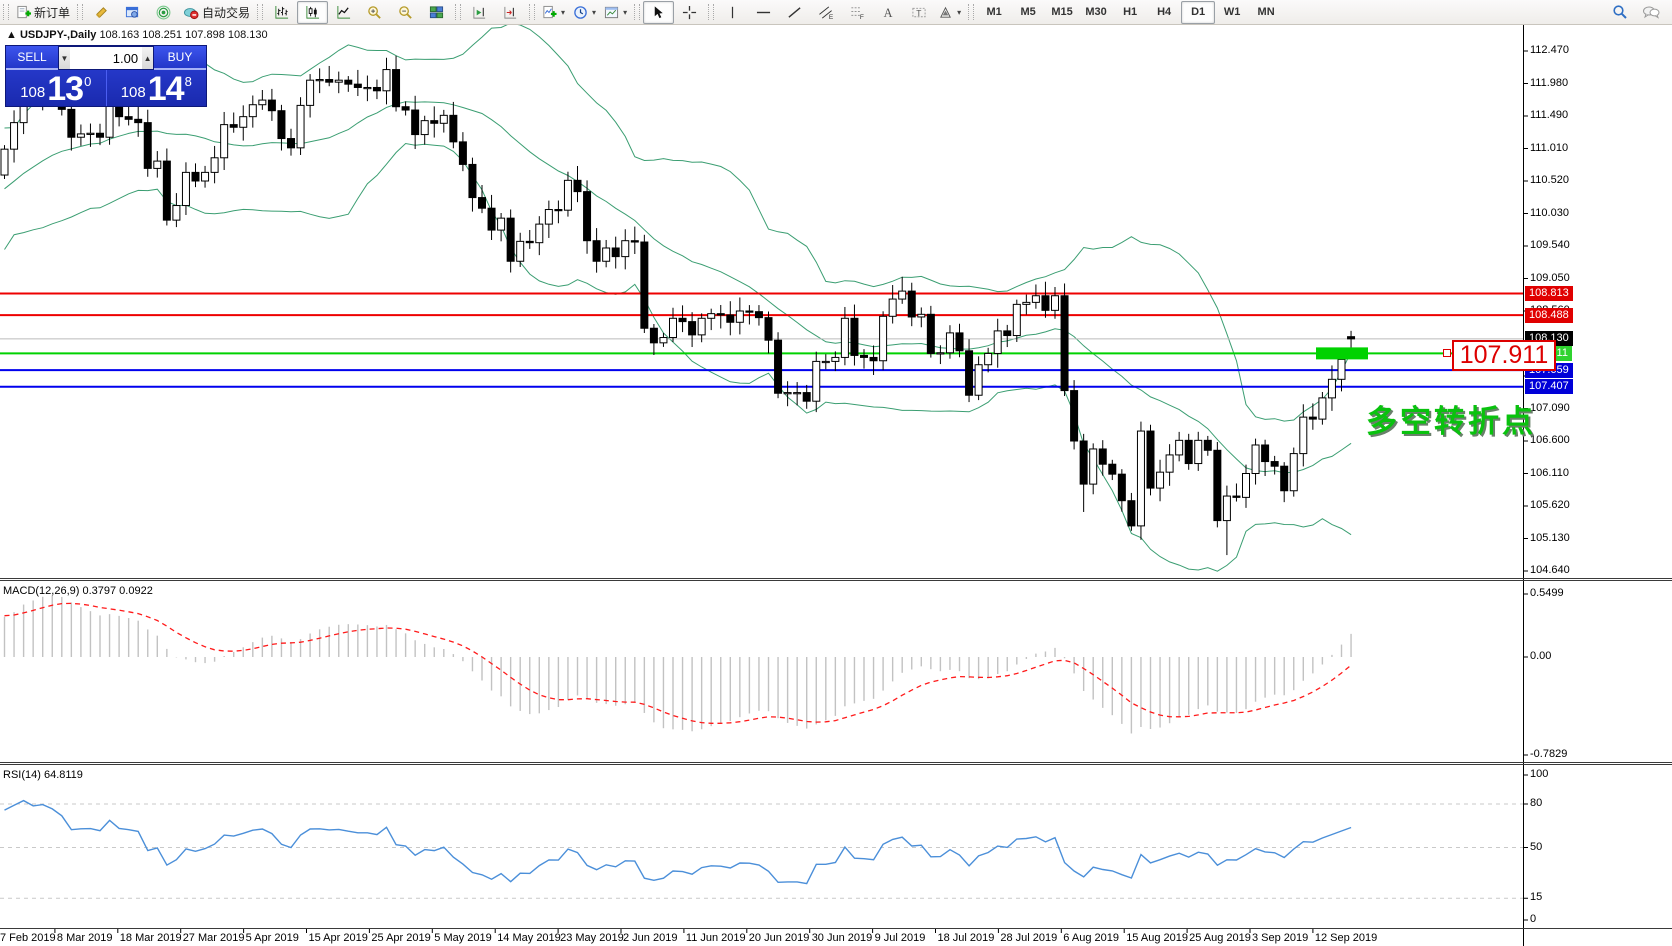 The image size is (1672, 946). What do you see at coordinates (1029, 938) in the screenshot?
I see `date-tick-label: 28 Jul 2019` at bounding box center [1029, 938].